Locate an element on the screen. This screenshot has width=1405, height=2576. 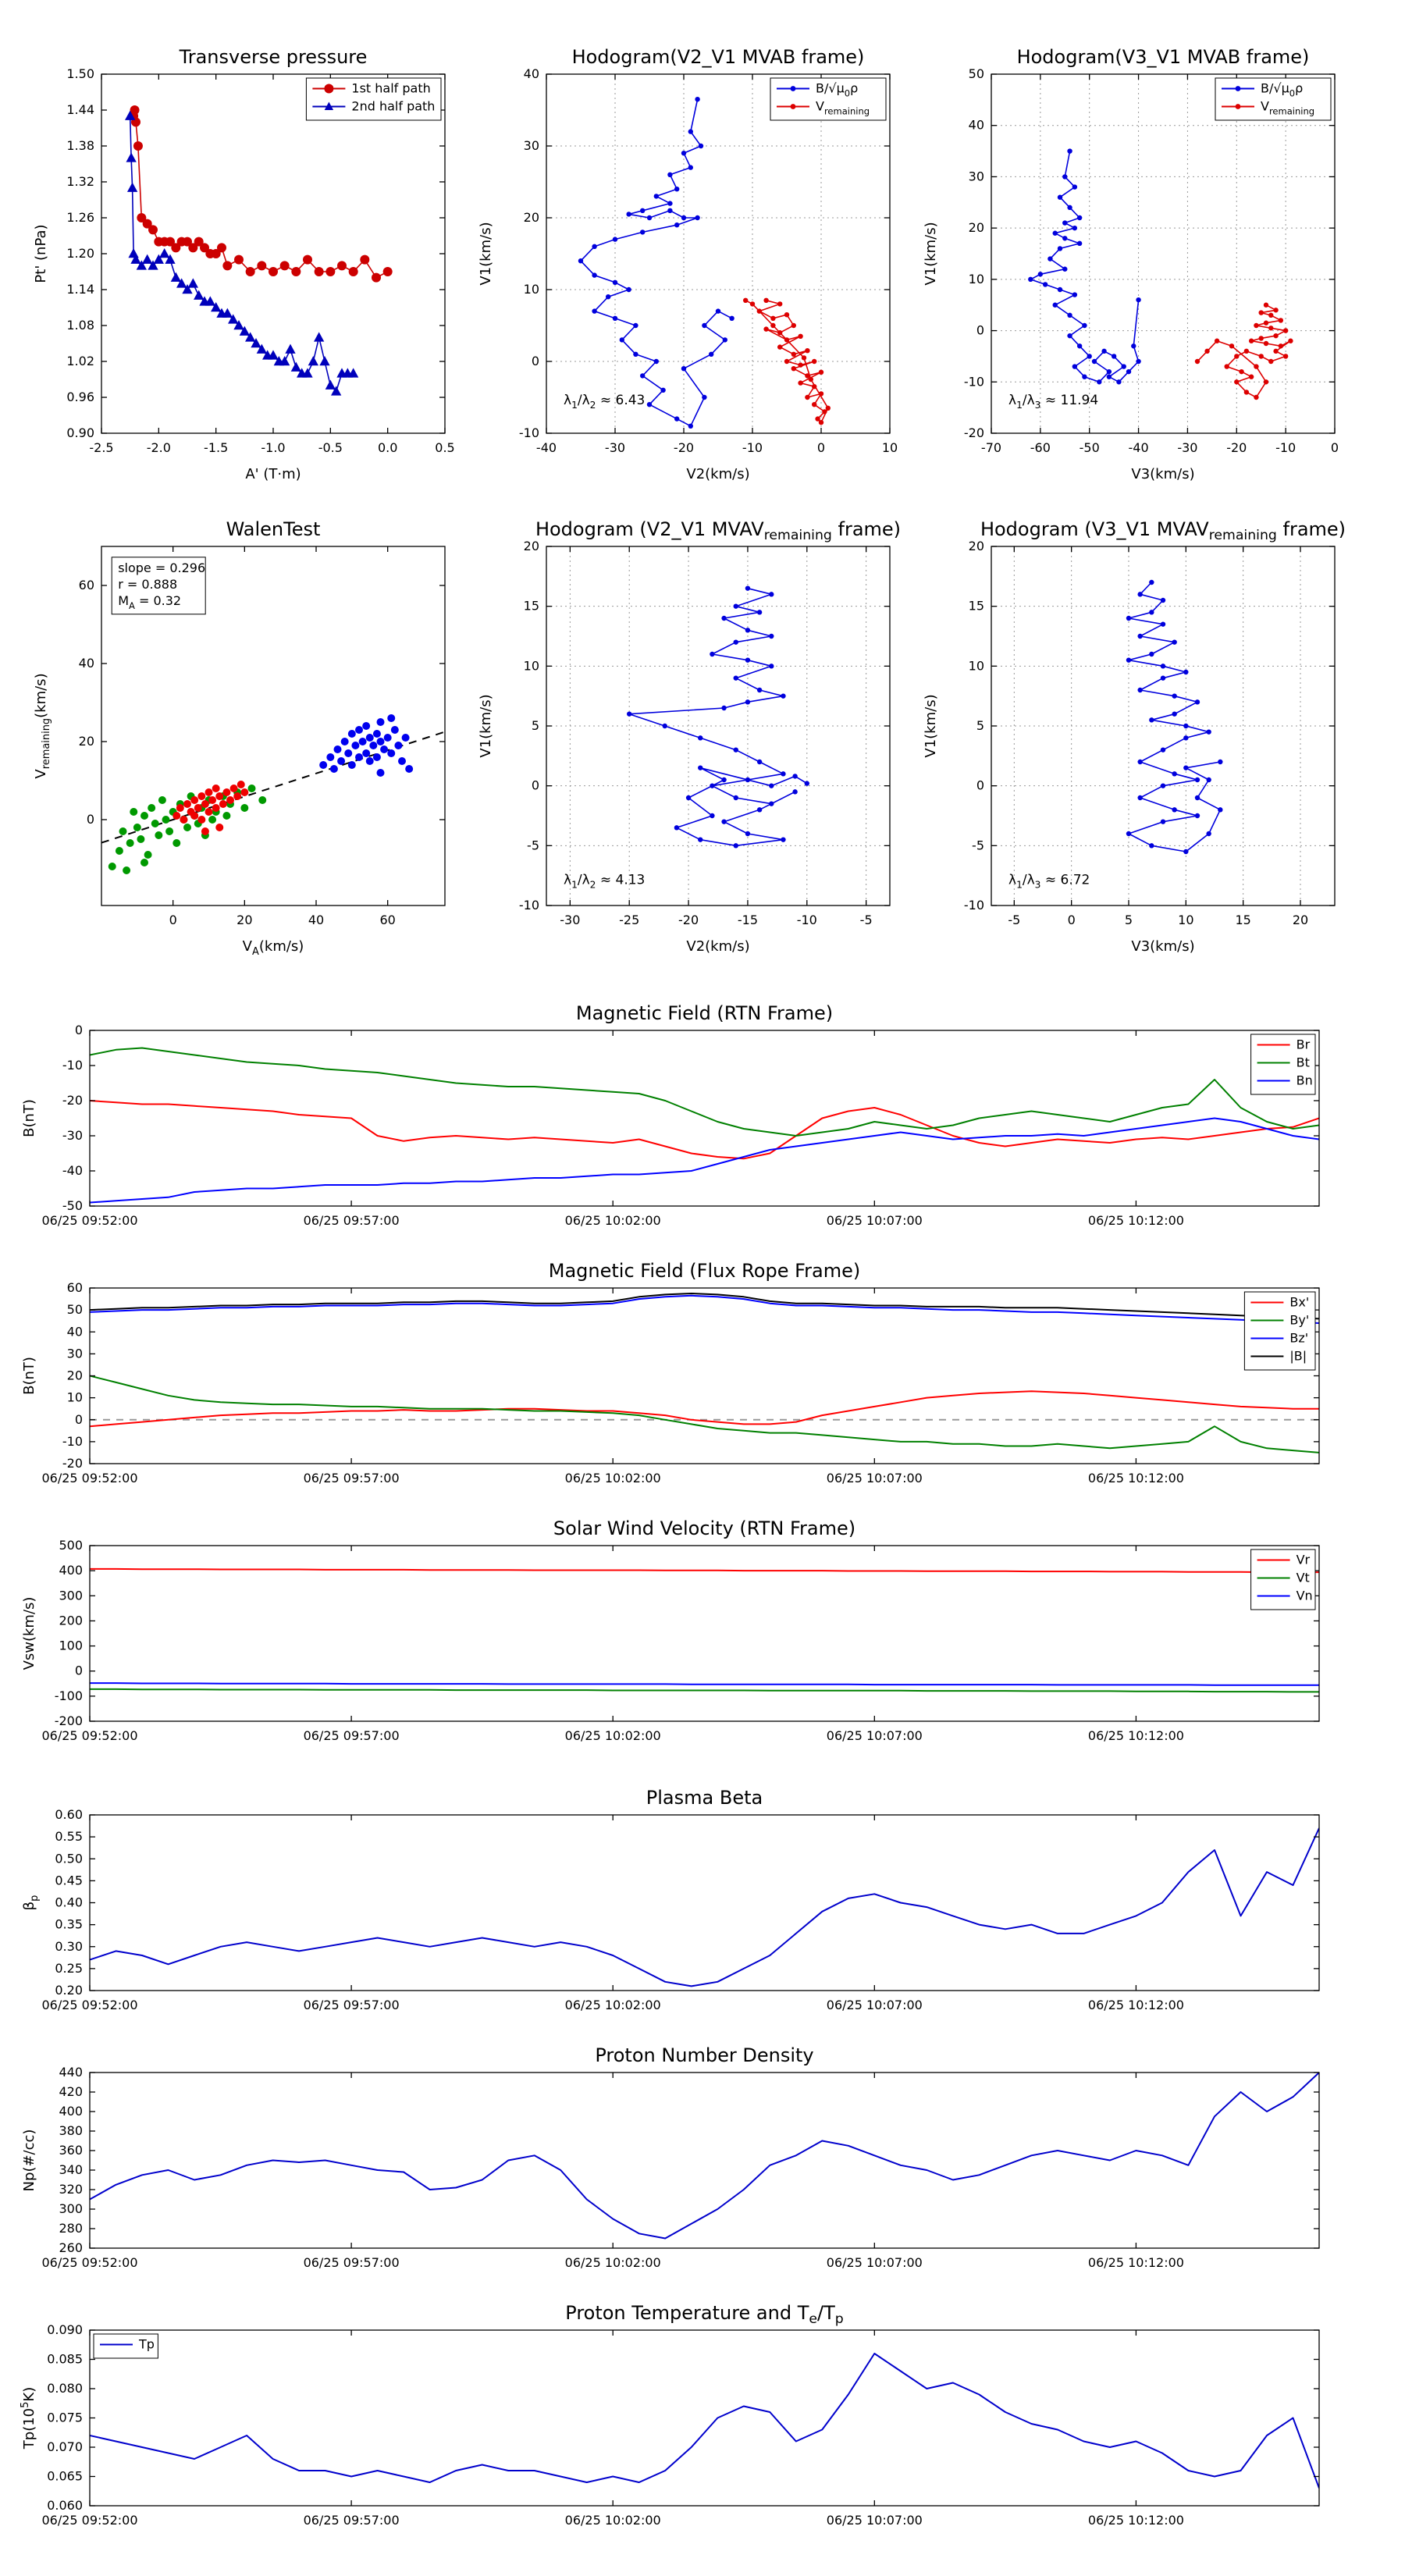
series-vr is located at coordinates (705, 1570).